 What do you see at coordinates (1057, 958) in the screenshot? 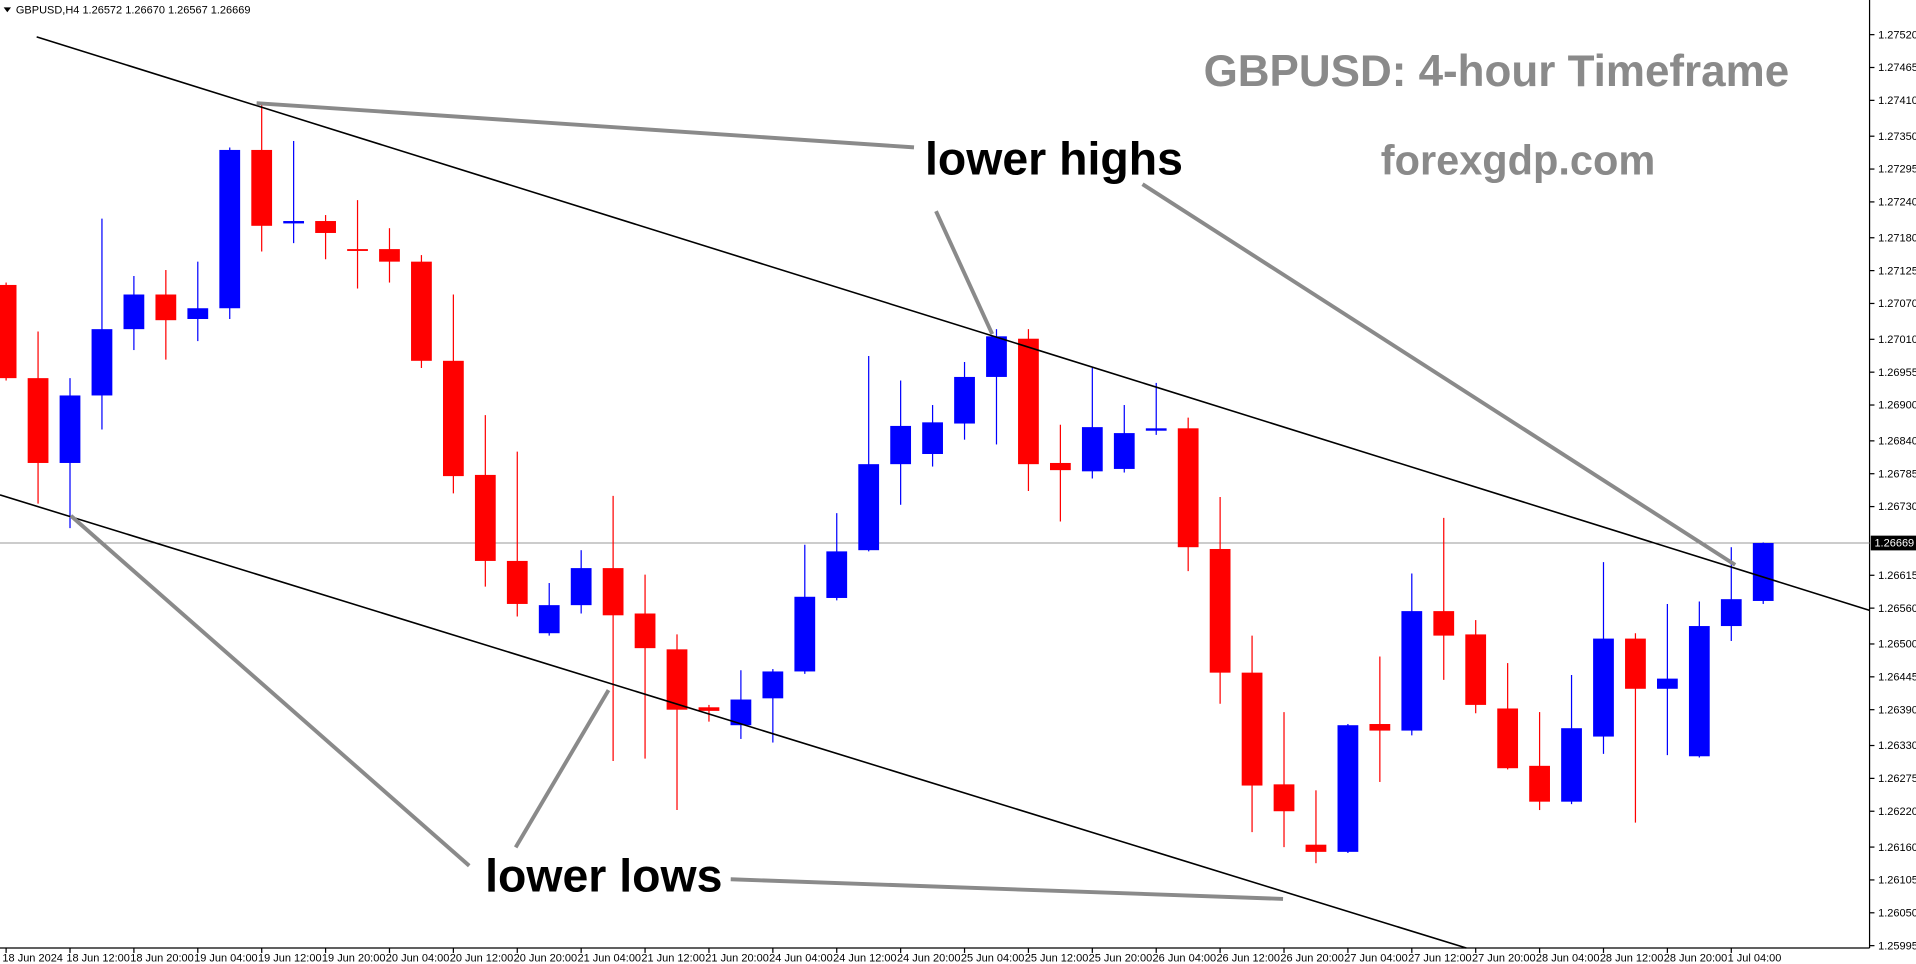
I see `x-tick-label: 25 Jun 12:00` at bounding box center [1057, 958].